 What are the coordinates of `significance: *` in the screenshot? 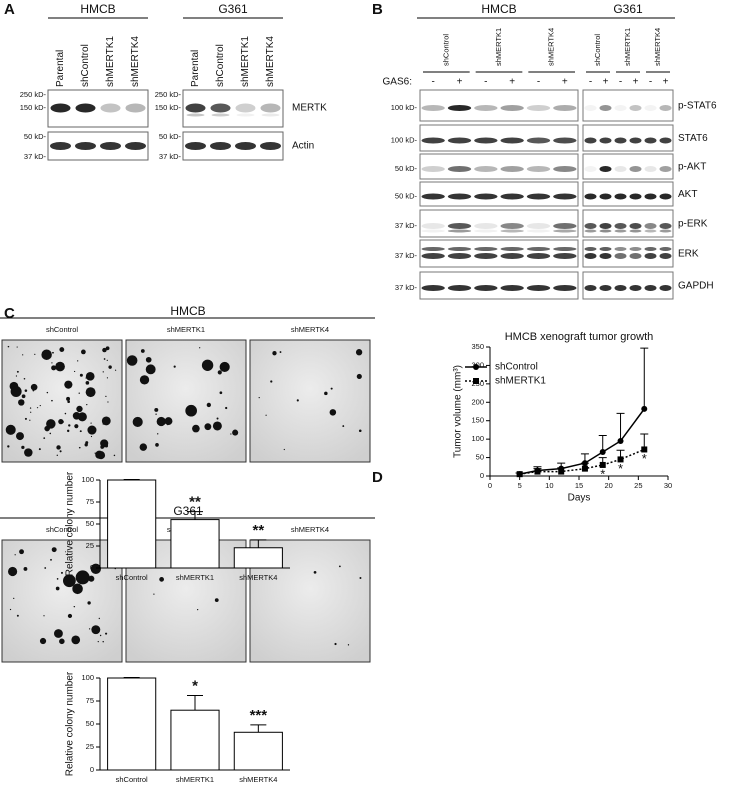 It's located at (644, 458).